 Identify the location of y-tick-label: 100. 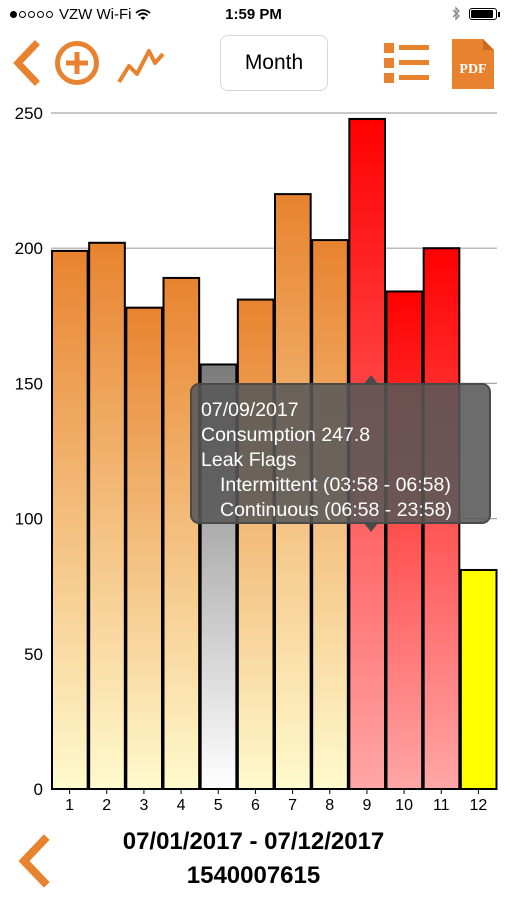
(29, 519).